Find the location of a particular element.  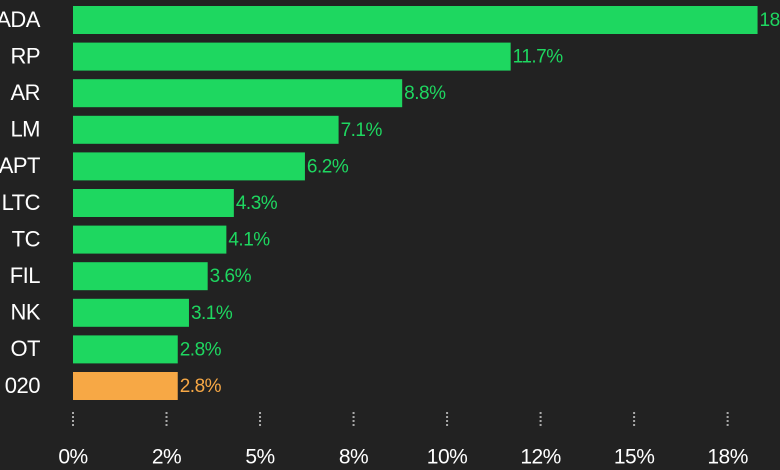

value-label: 7.1% is located at coordinates (362, 130).